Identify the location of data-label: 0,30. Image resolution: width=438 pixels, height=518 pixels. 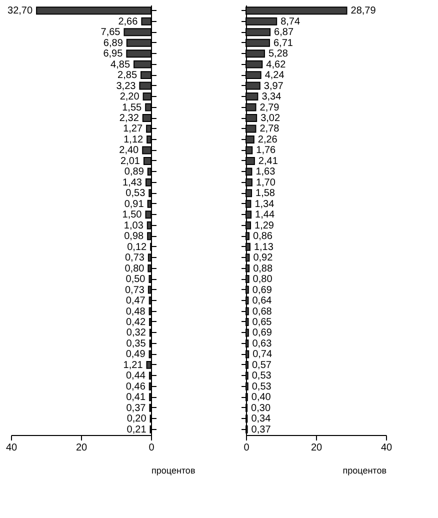
(261, 408).